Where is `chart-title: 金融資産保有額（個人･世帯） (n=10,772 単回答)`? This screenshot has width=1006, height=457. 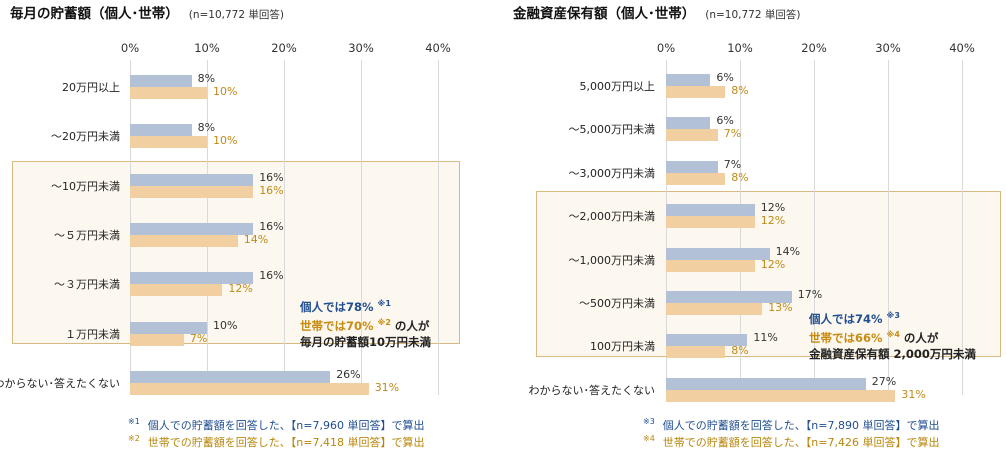 chart-title: 金融資産保有額（個人･世帯） (n=10,772 単回答) is located at coordinates (656, 12).